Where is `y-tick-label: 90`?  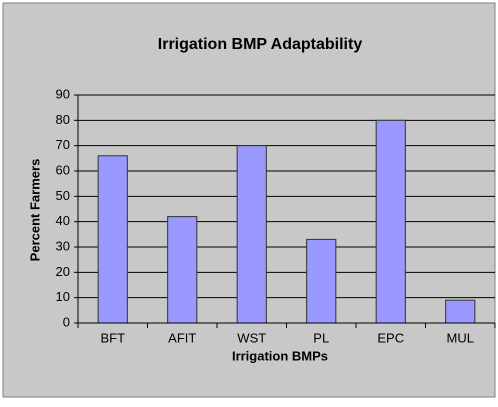
y-tick-label: 90 is located at coordinates (63, 93).